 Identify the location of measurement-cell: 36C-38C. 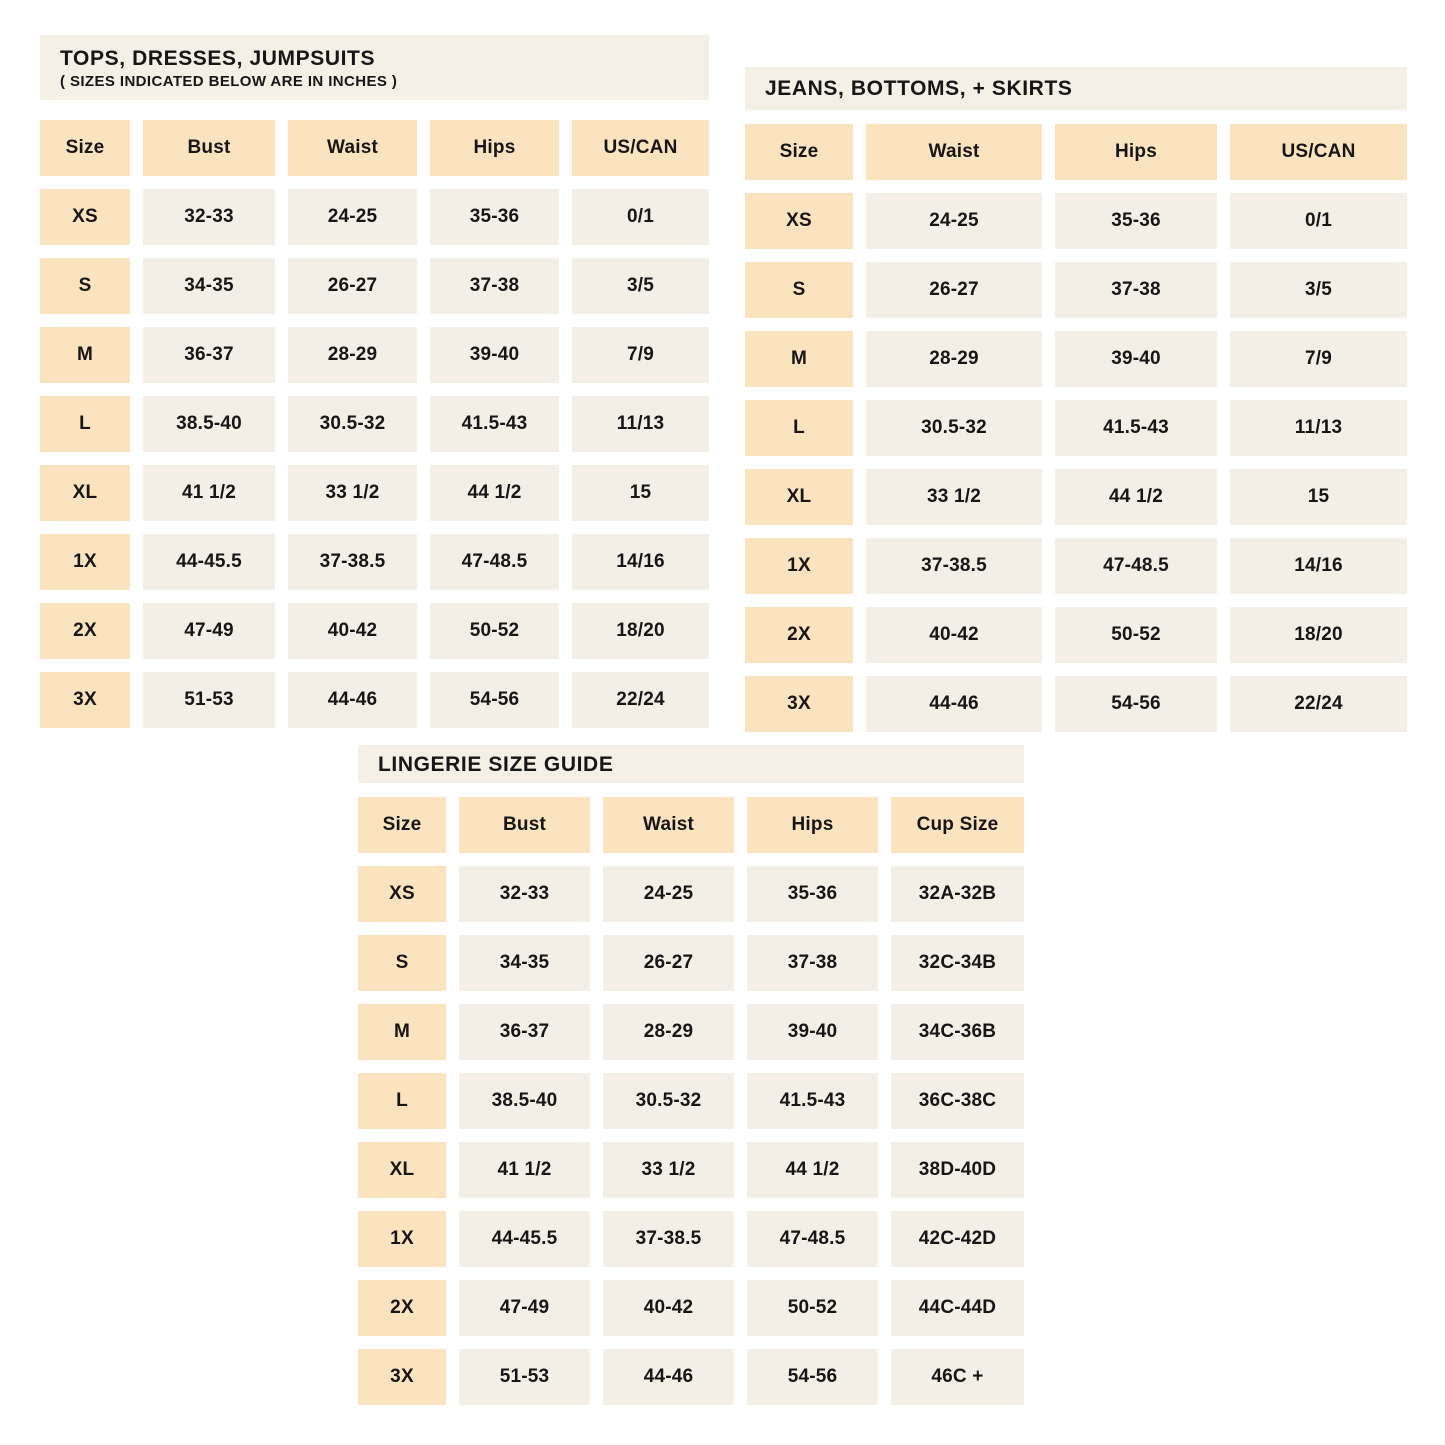
(957, 1101).